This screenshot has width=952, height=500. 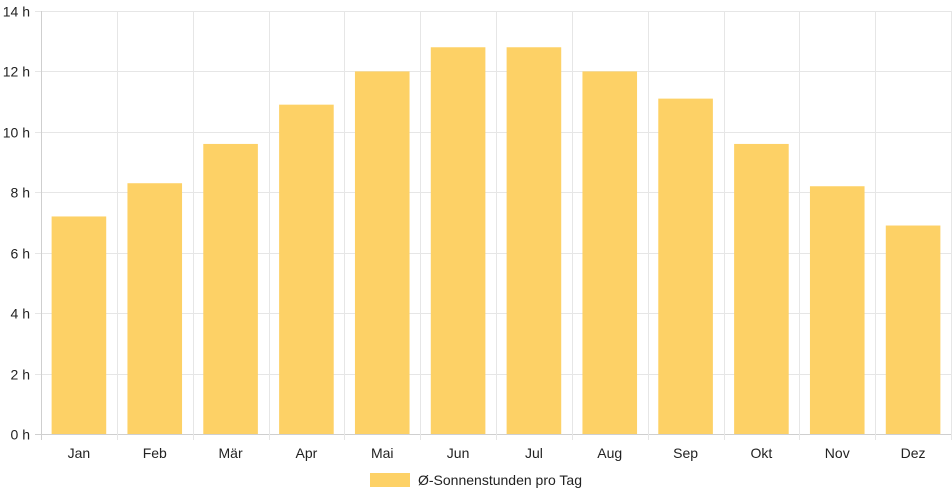 What do you see at coordinates (761, 288) in the screenshot?
I see `bar-okt` at bounding box center [761, 288].